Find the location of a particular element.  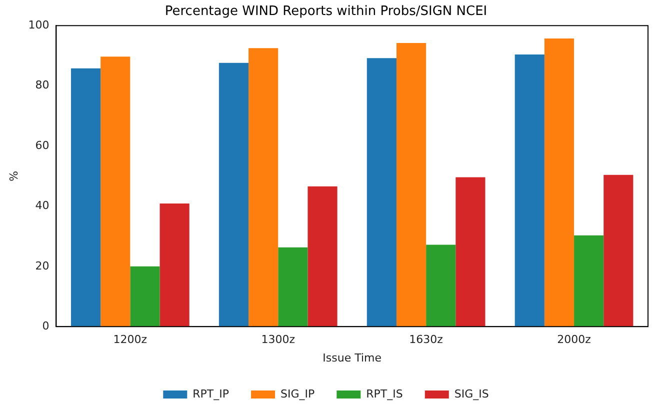

x-tick-label: 1200z is located at coordinates (130, 339).